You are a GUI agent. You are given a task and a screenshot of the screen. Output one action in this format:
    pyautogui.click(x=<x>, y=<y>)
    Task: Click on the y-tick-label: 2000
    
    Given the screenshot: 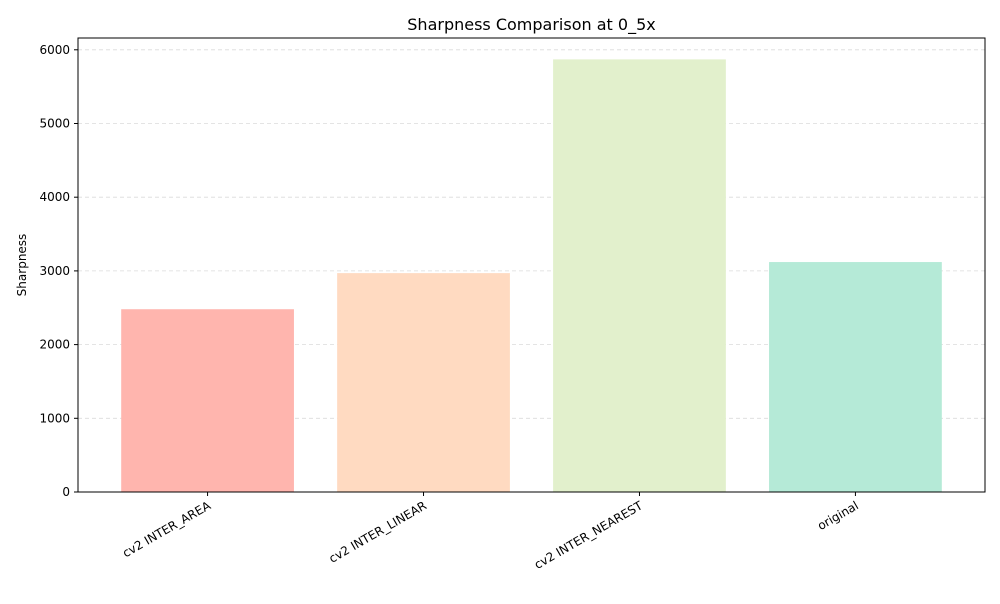 What is the action you would take?
    pyautogui.click(x=54, y=345)
    